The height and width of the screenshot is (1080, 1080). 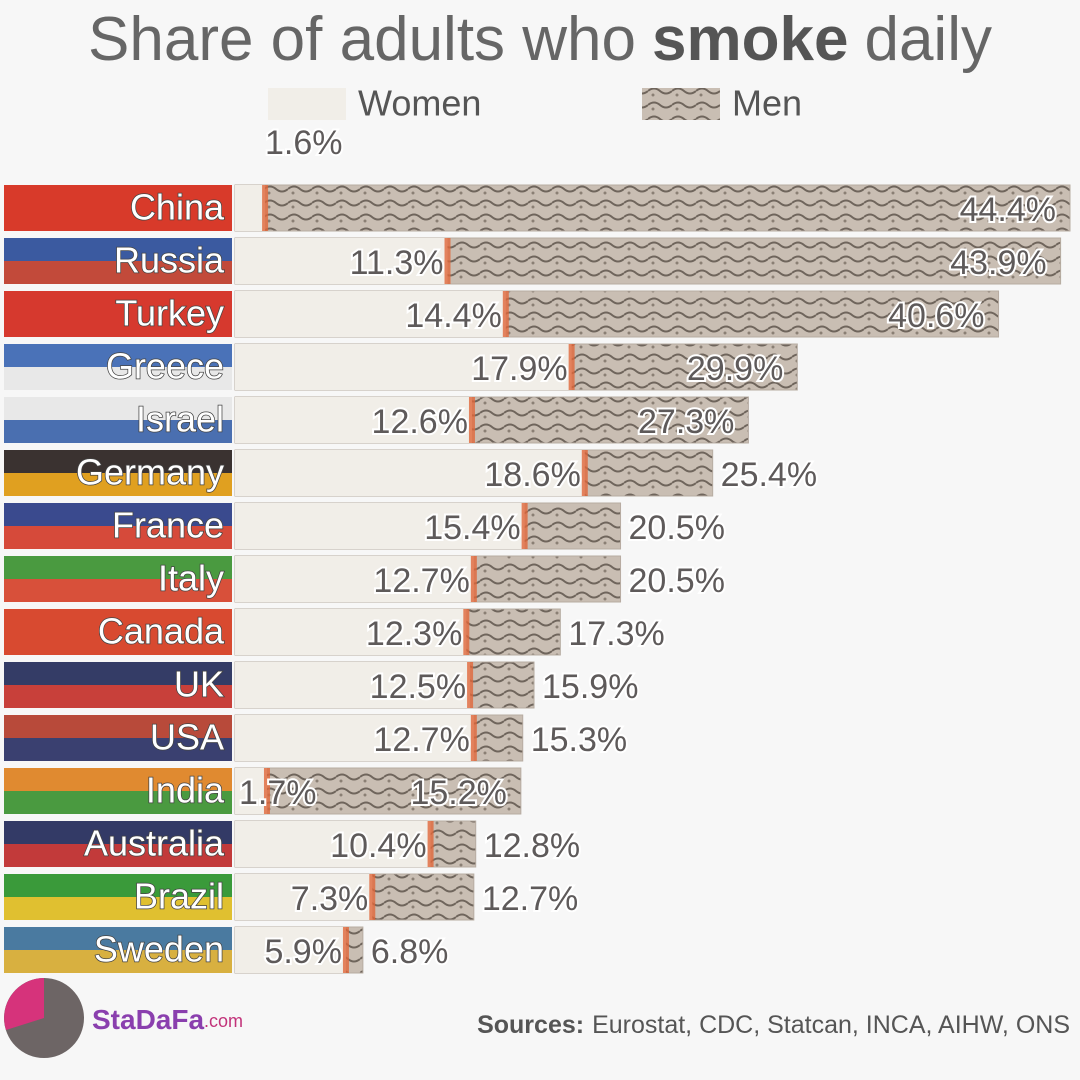 I want to click on women-value-label: 7.3%, so click(x=330, y=899).